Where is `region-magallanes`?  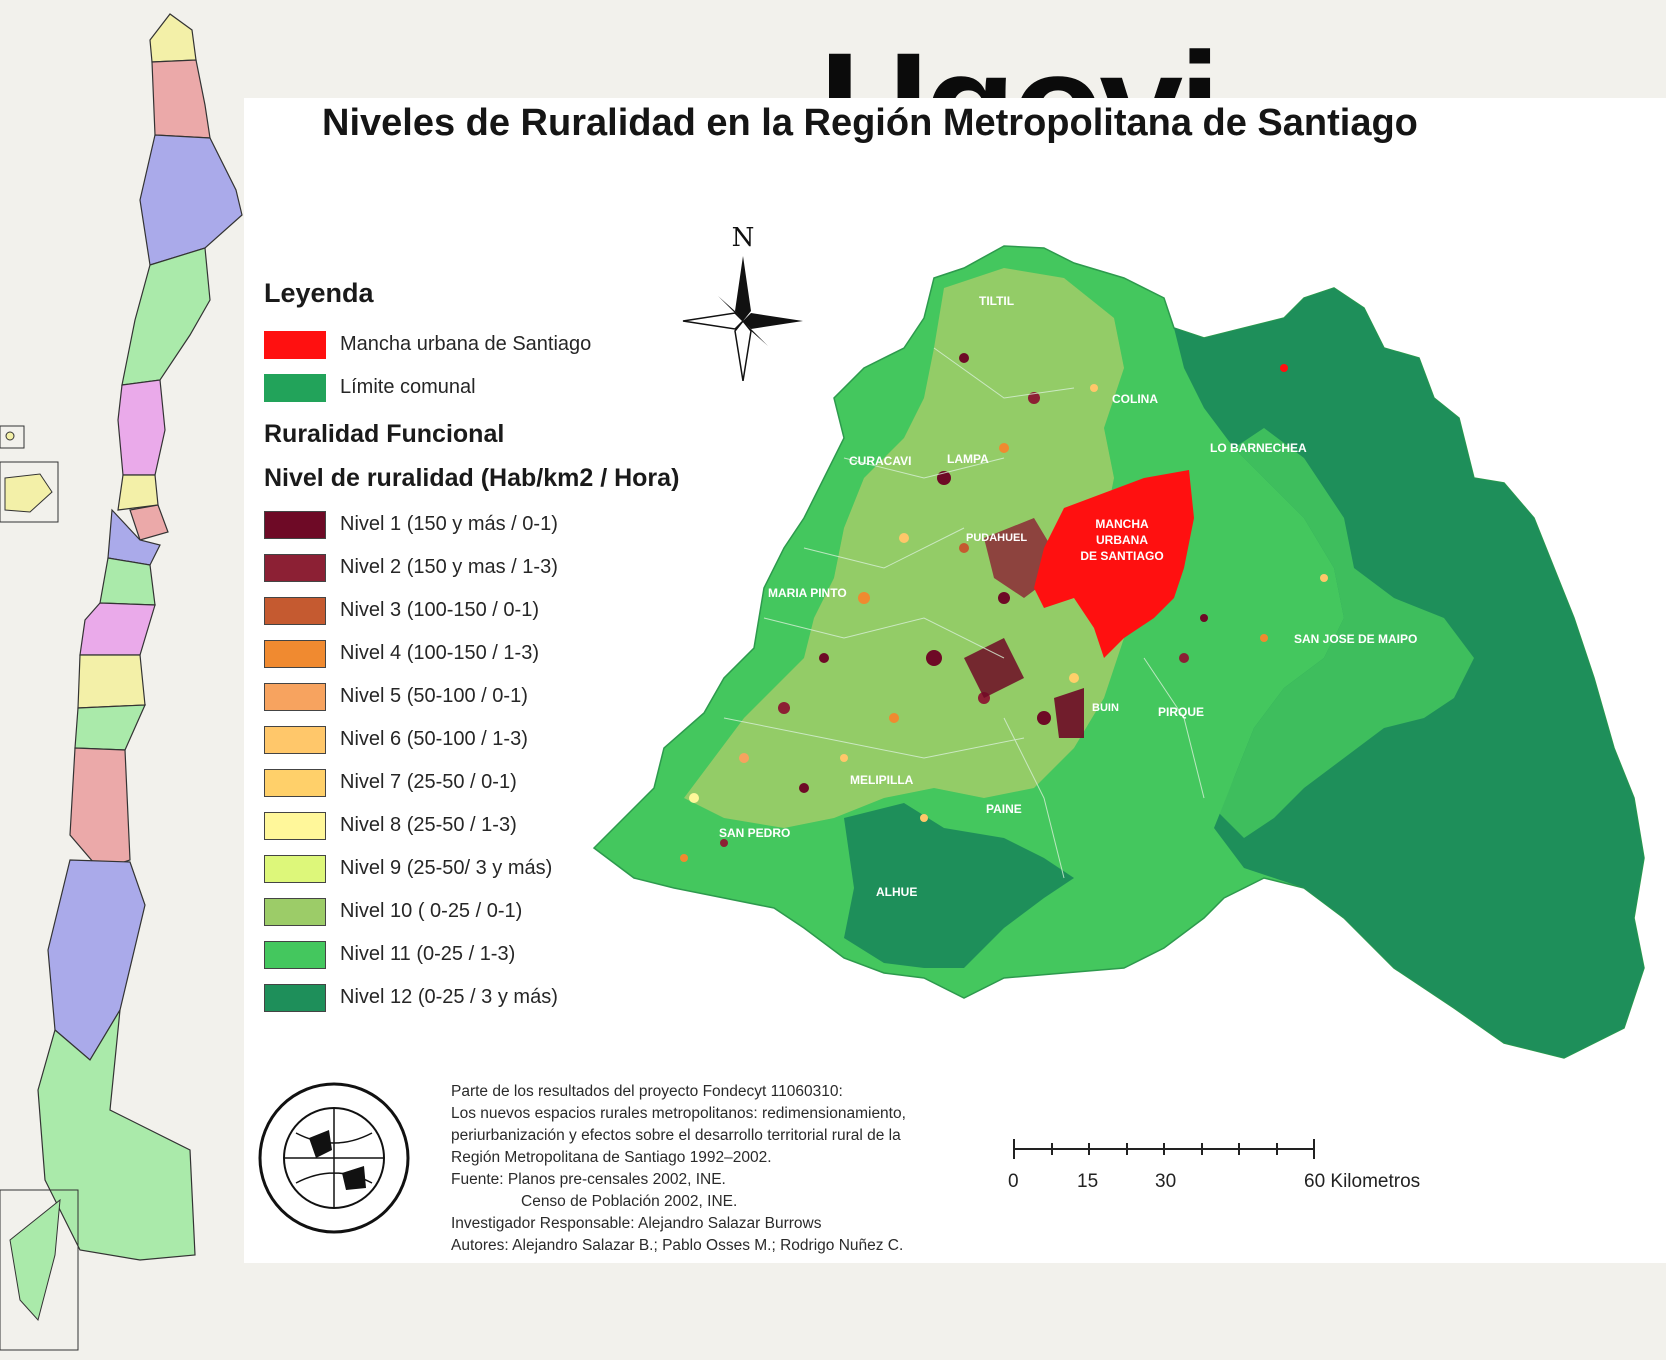
region-magallanes is located at coordinates (116, 1135).